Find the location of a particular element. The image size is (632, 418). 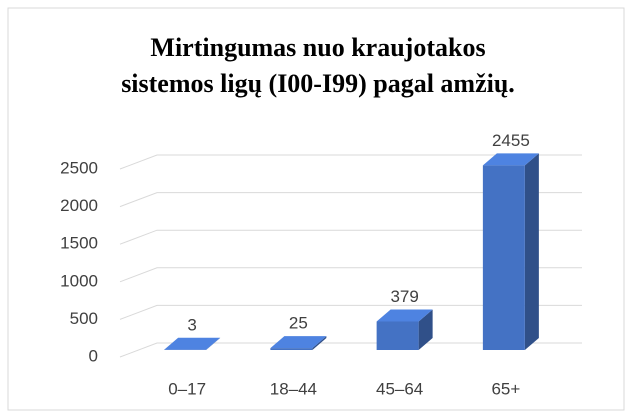

y-tick-label: 1500 is located at coordinates (79, 243).